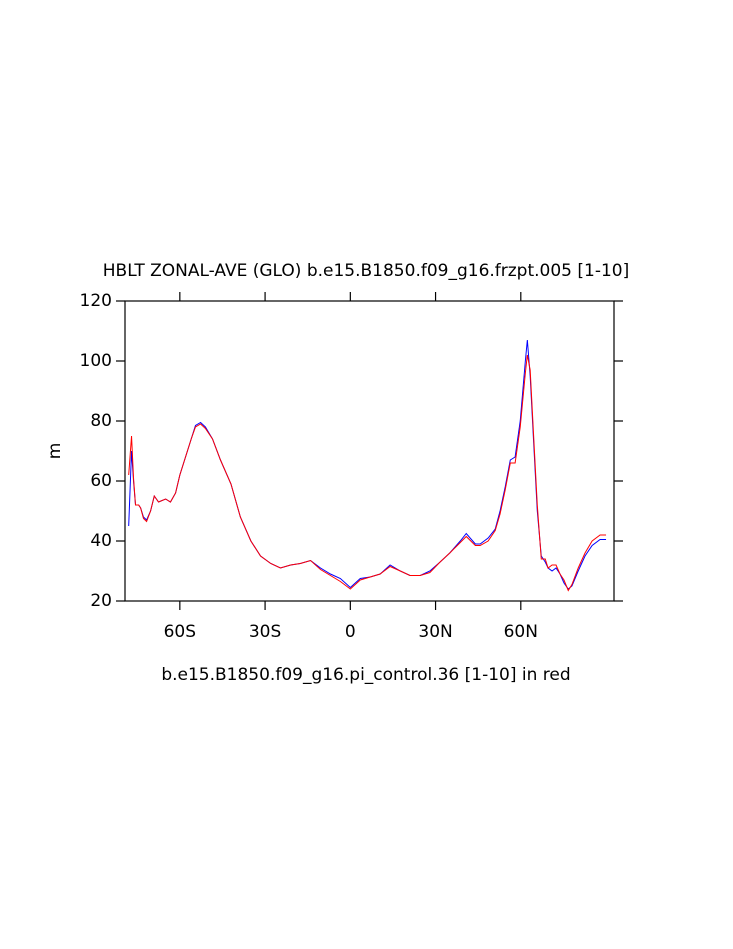  I want to click on x-tick-label: 30S, so click(265, 632).